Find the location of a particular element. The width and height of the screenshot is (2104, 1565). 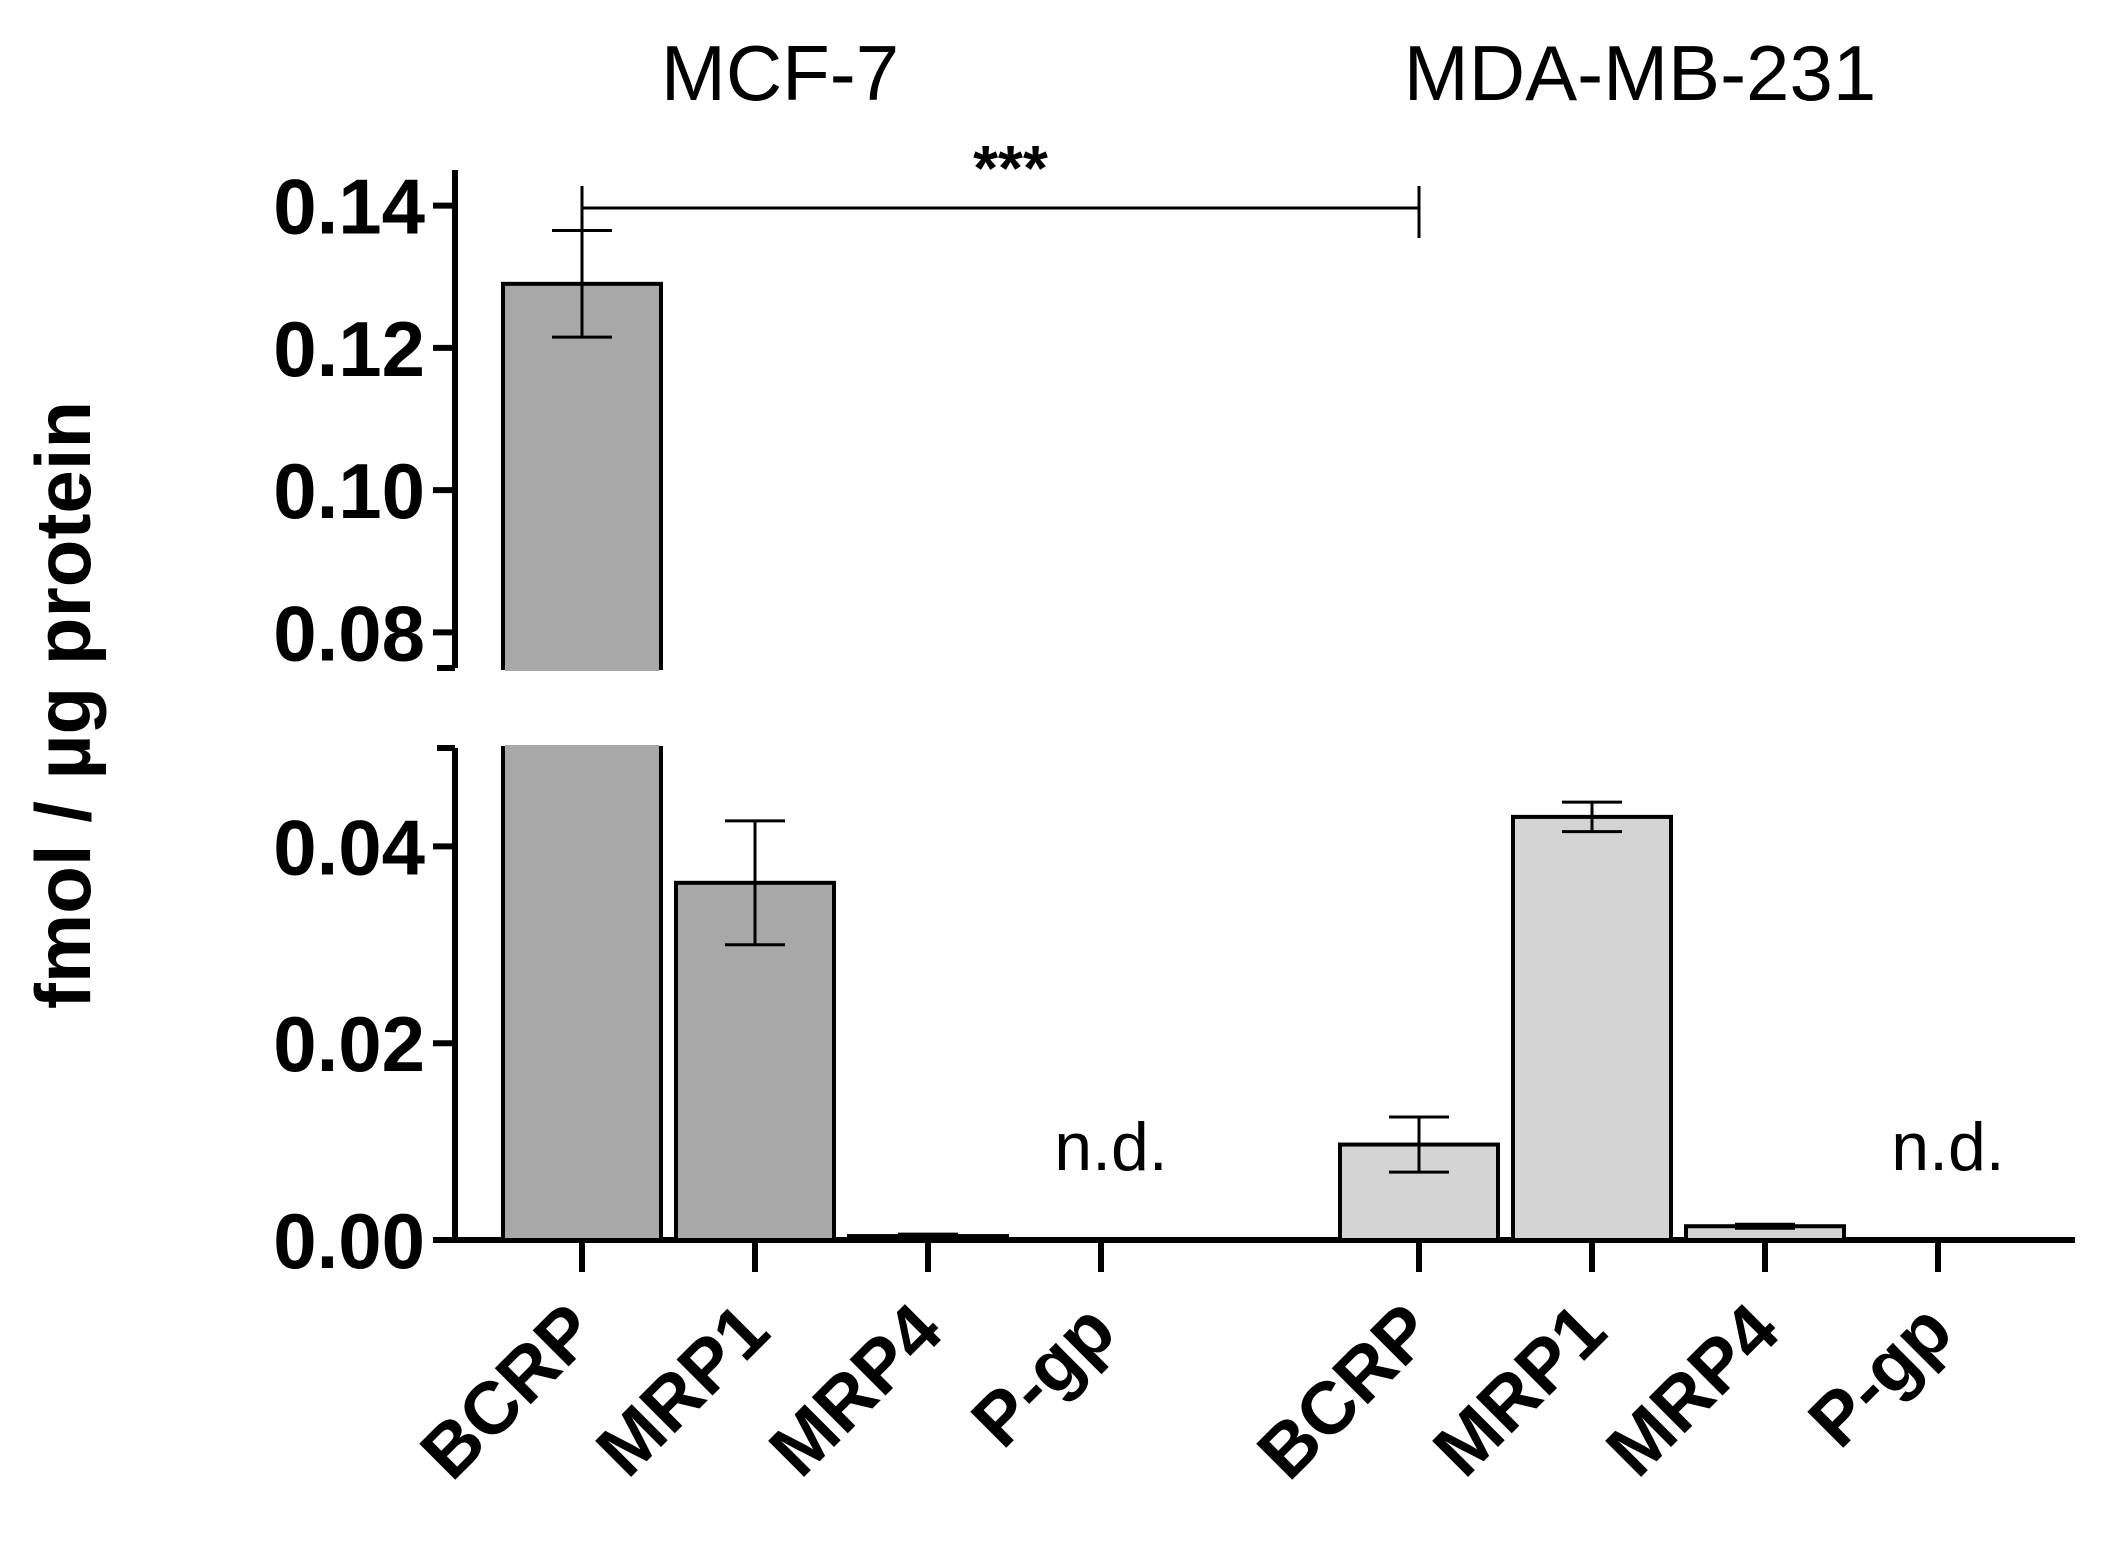

y-tick-label: 0.00 is located at coordinates (349, 1241).